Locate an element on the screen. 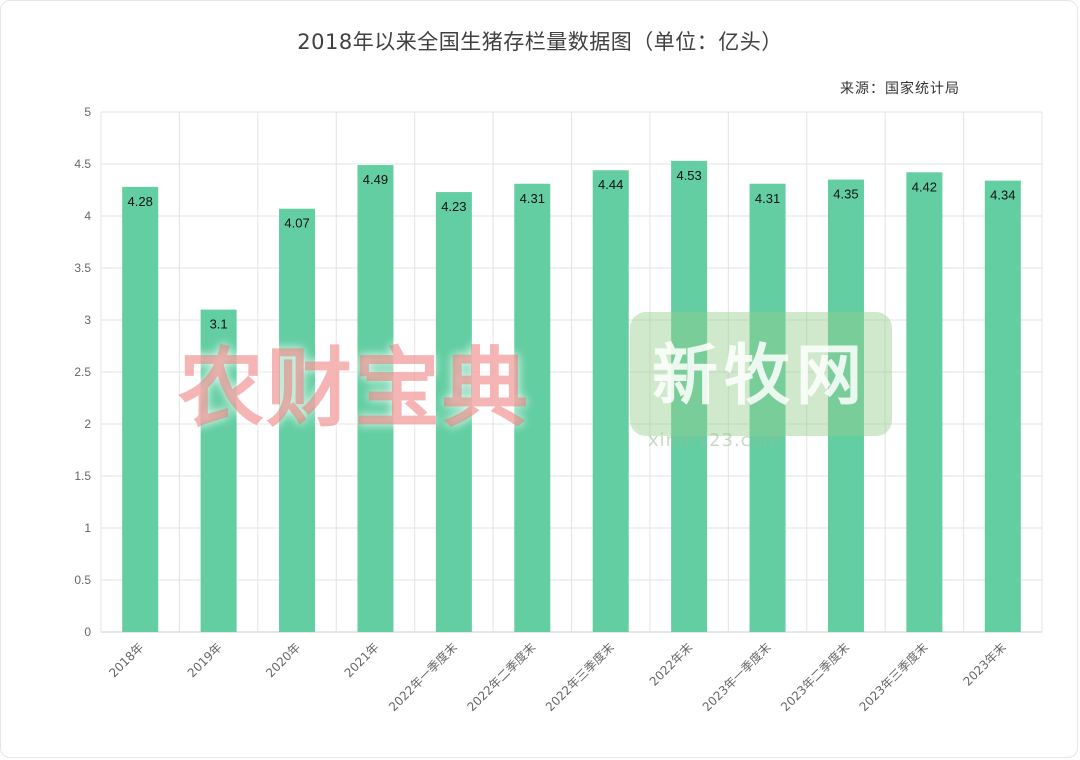 This screenshot has width=1080, height=760. x-tick-label: 2023年末 is located at coordinates (984, 664).